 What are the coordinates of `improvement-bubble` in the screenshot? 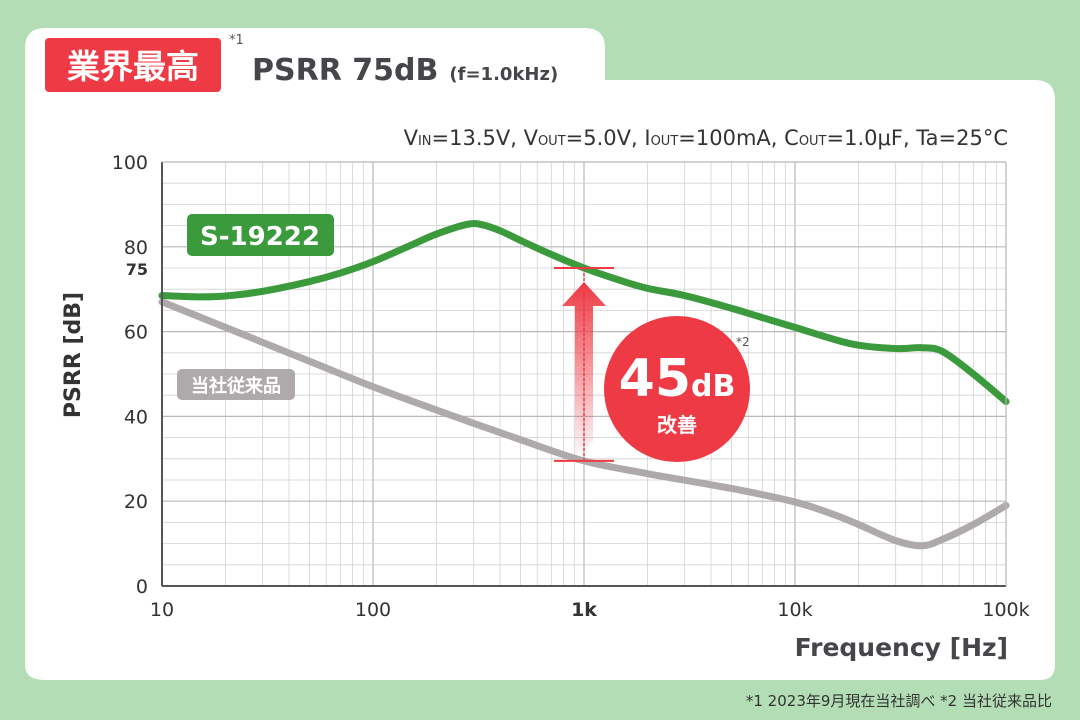 It's located at (677, 389).